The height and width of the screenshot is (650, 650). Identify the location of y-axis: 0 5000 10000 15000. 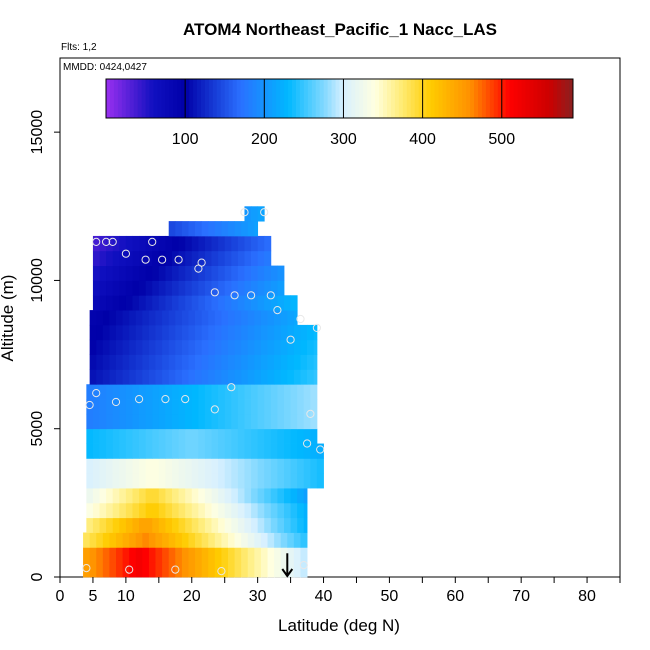
(44, 345).